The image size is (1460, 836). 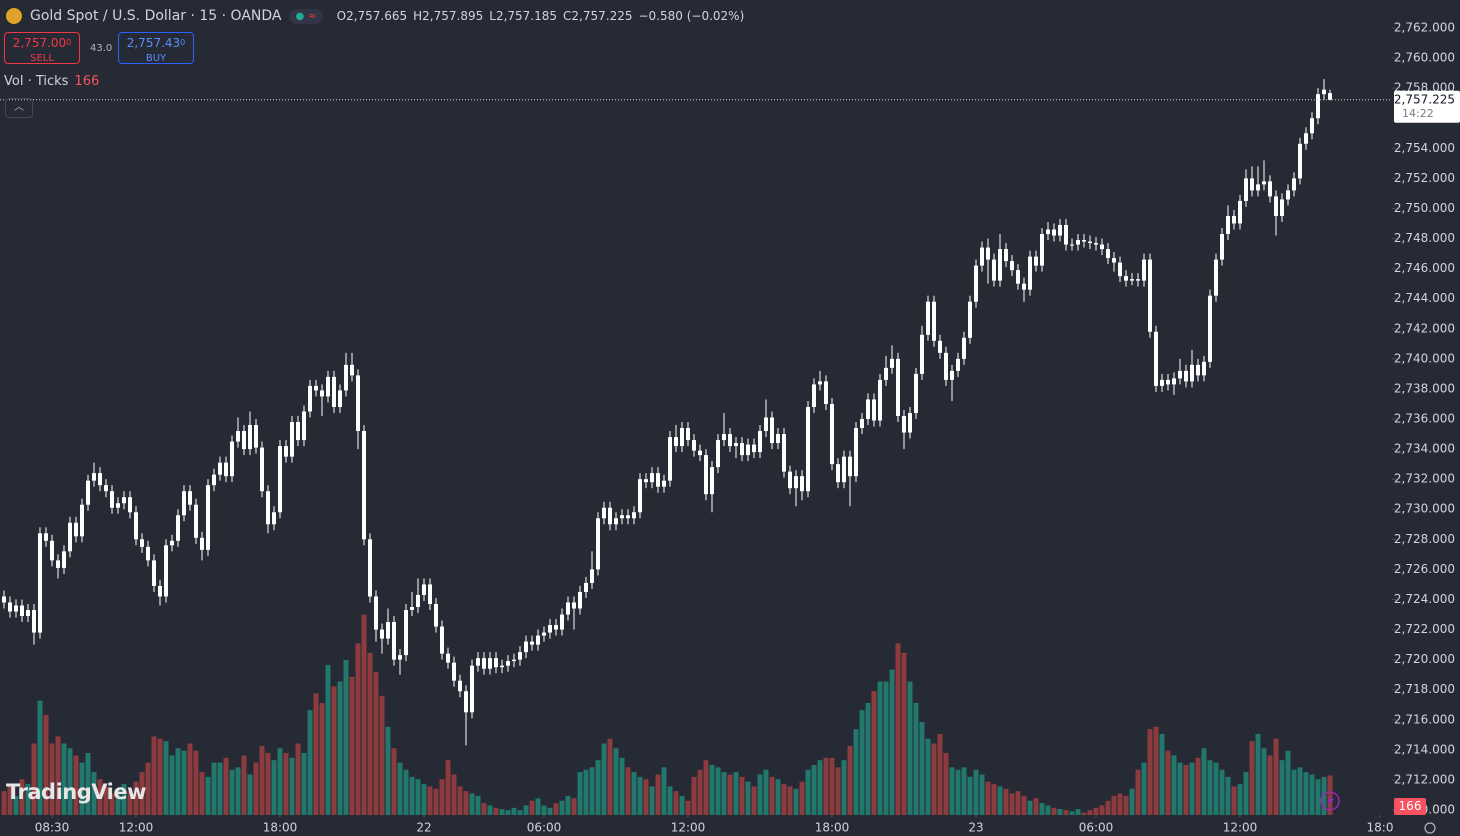 What do you see at coordinates (156, 16) in the screenshot?
I see `symbol-title: Gold Spot / U.S. Dollar · 15 · OANDA` at bounding box center [156, 16].